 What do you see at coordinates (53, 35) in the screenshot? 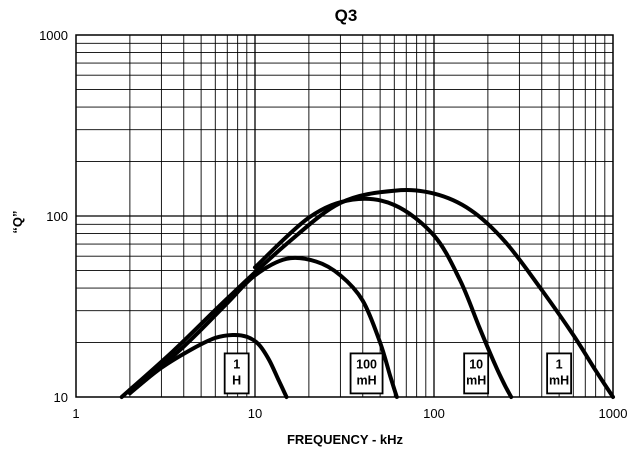
I see `y-tick-label: 1000` at bounding box center [53, 35].